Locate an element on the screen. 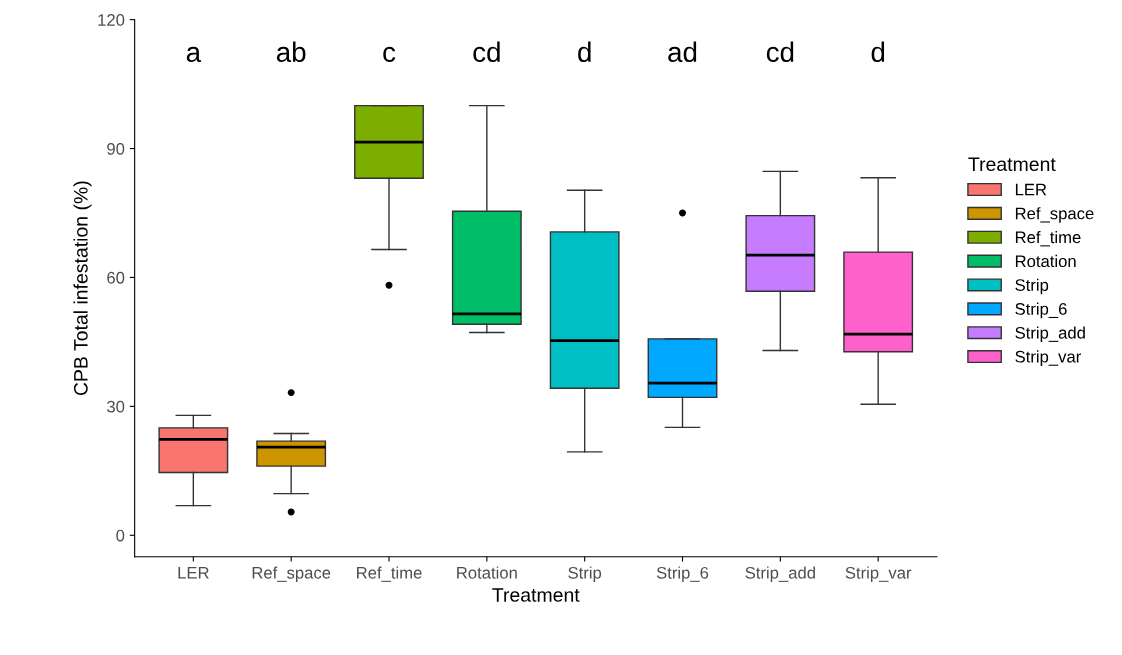 Image resolution: width=1122 pixels, height=655 pixels. legend-label: Strip is located at coordinates (1032, 286).